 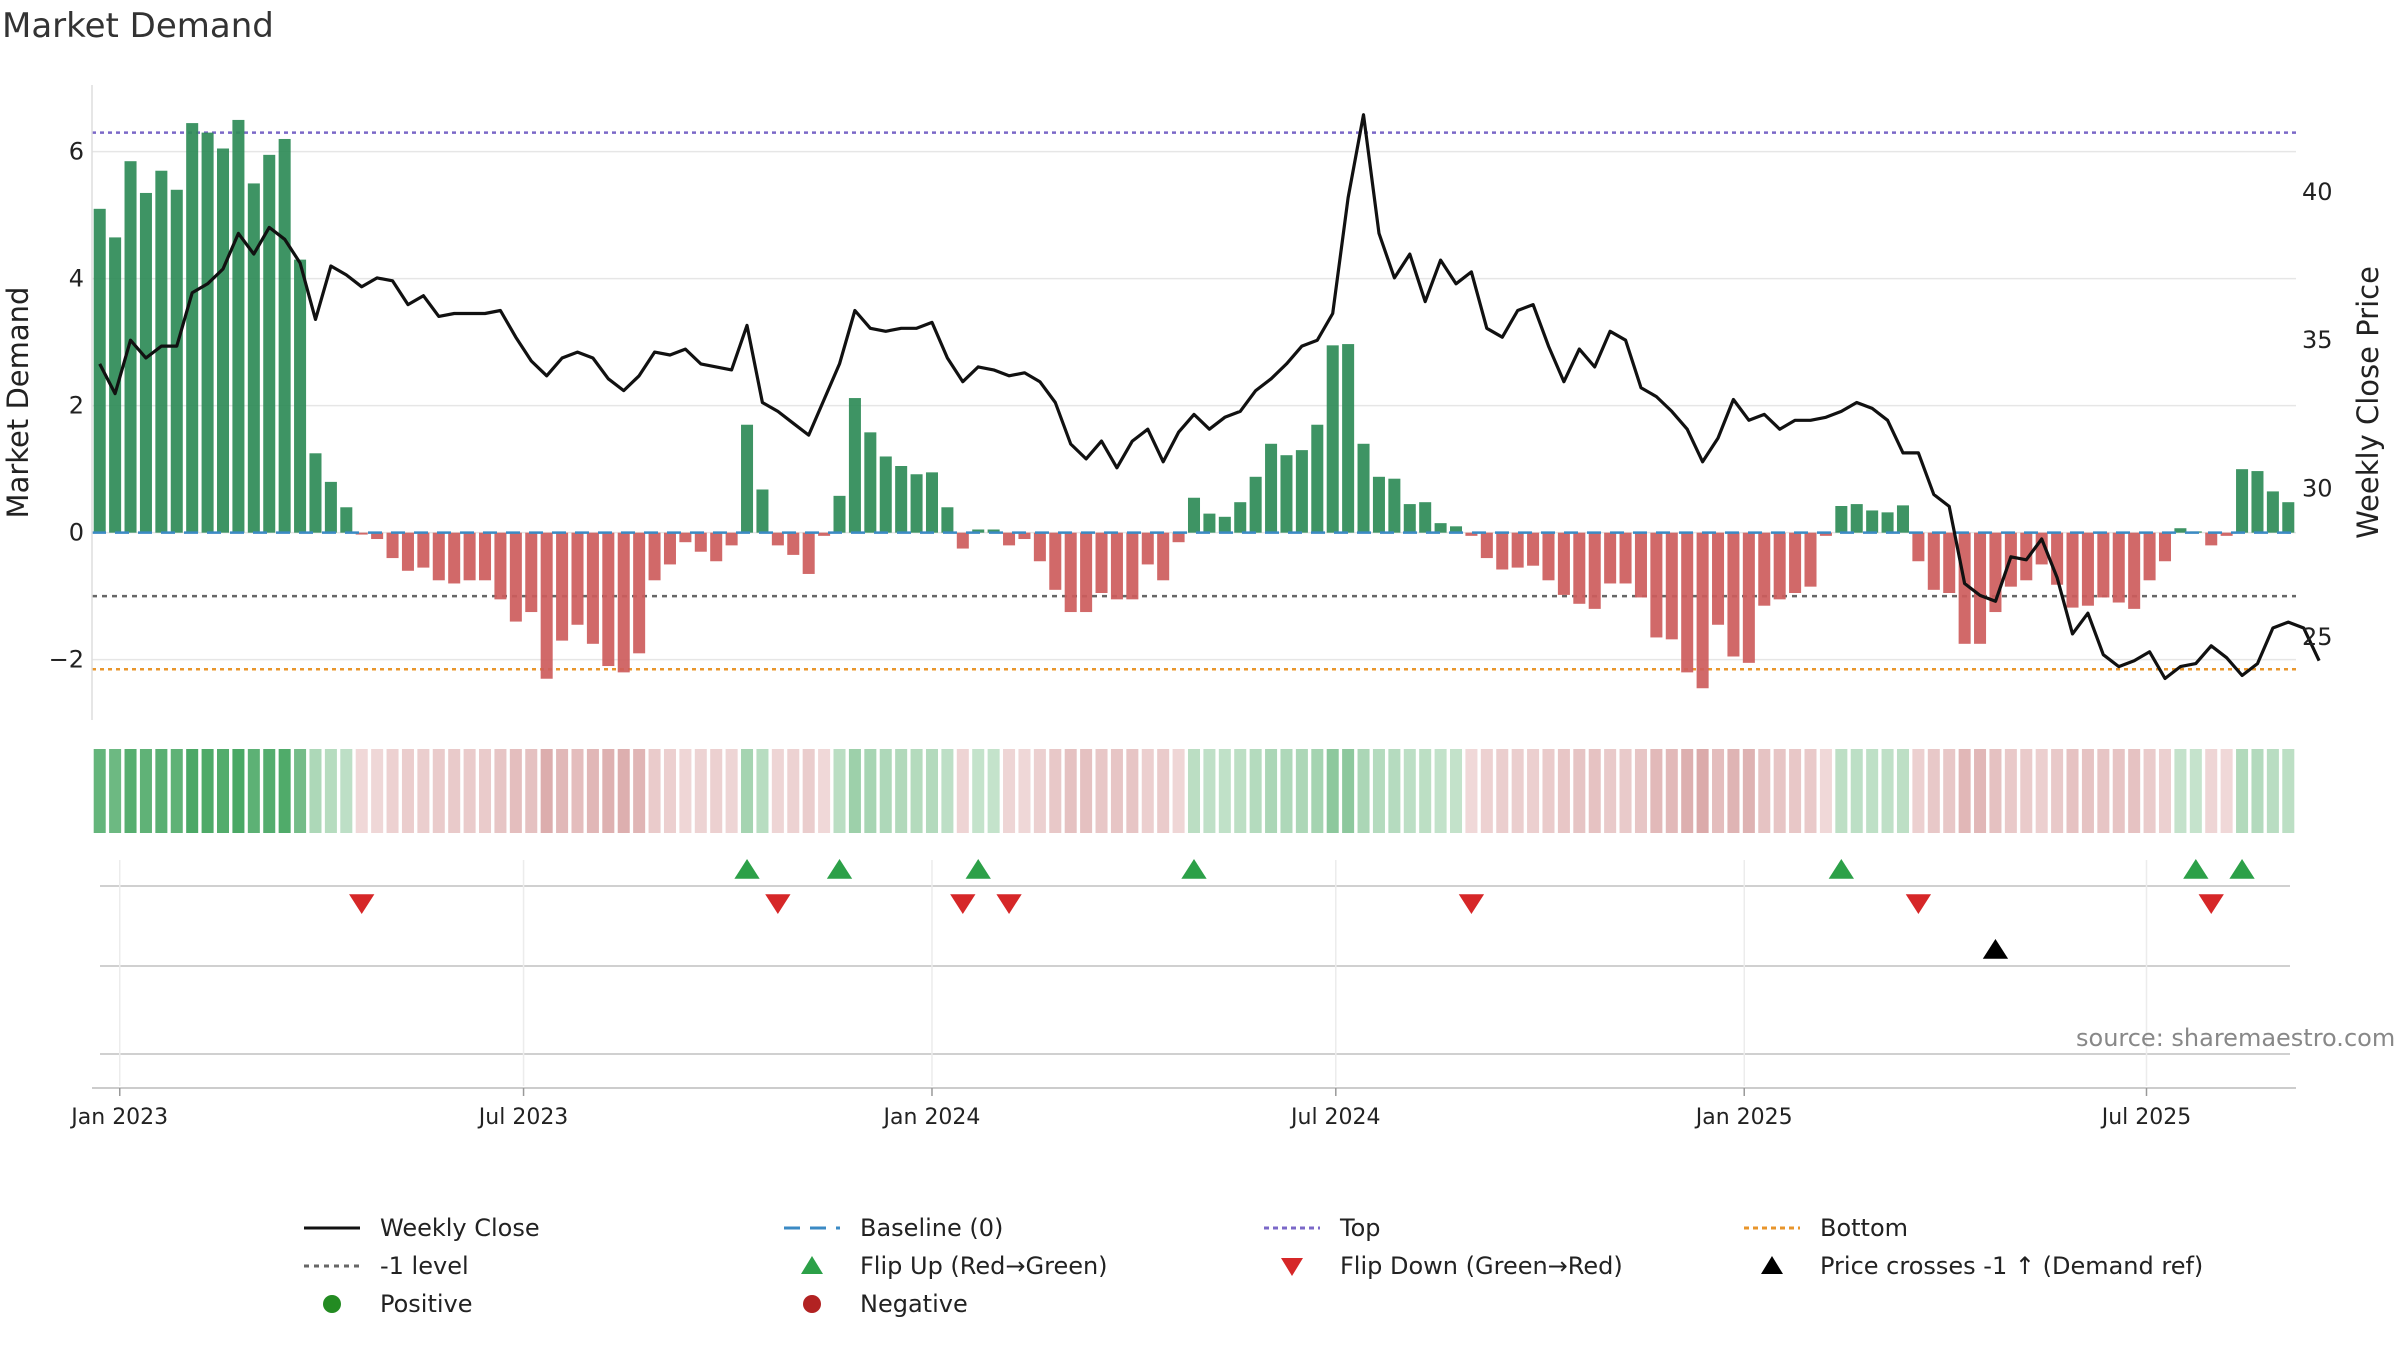 What do you see at coordinates (1772, 1228) in the screenshot?
I see `bottom-swatch-icon` at bounding box center [1772, 1228].